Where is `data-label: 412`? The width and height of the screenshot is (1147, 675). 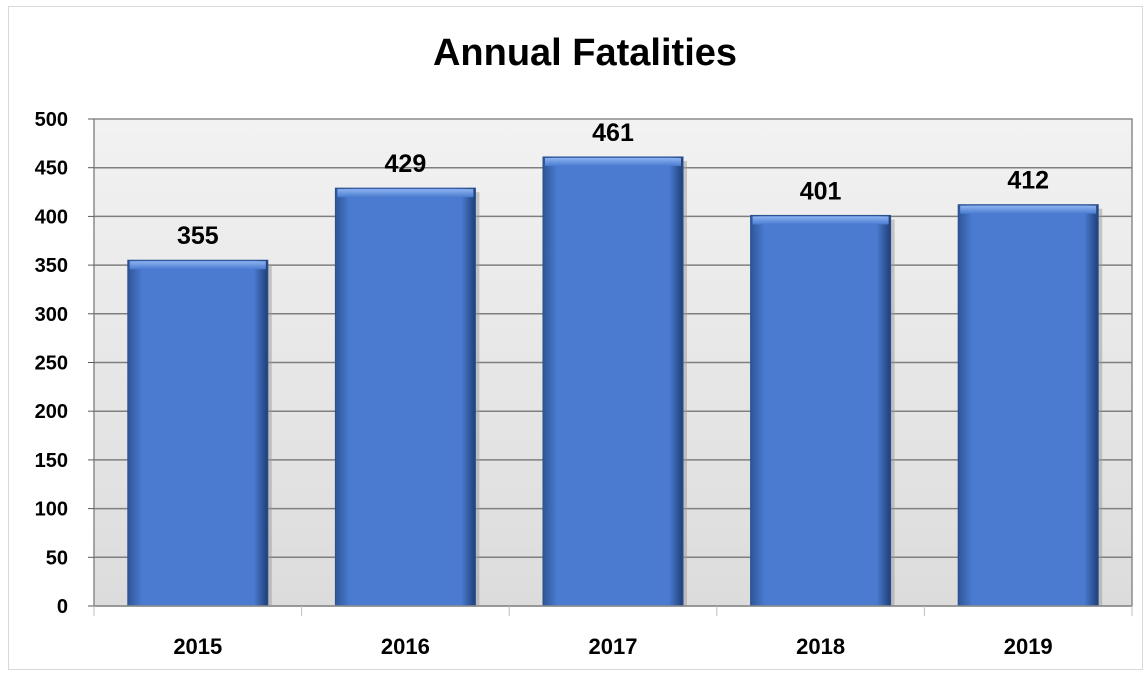
data-label: 412 is located at coordinates (1028, 181).